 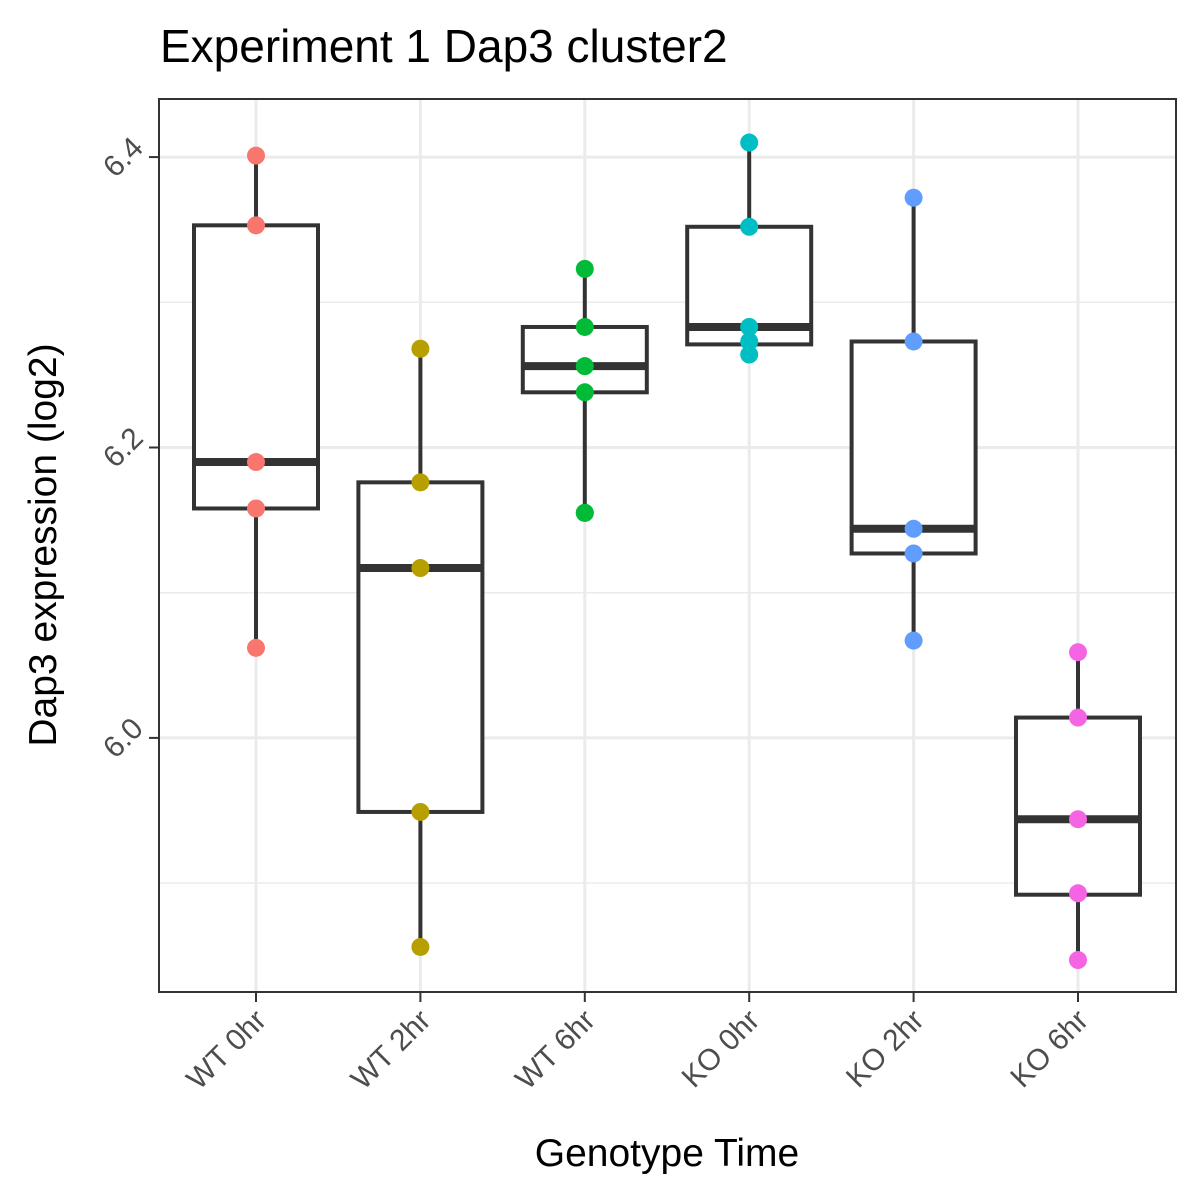 What do you see at coordinates (667, 1153) in the screenshot?
I see `x-axis-title: Genotype Time` at bounding box center [667, 1153].